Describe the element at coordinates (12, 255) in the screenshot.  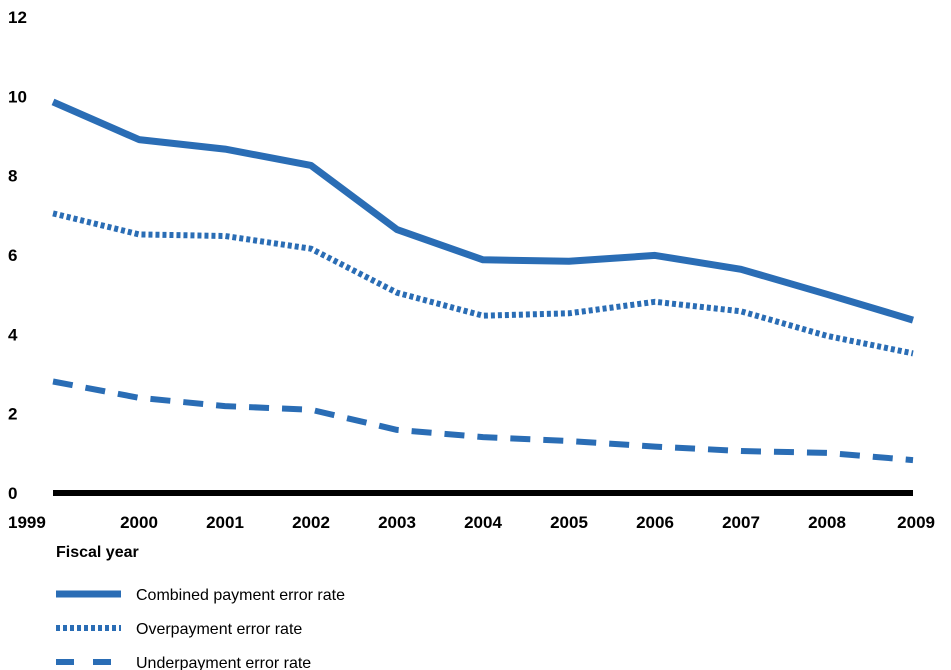
I see `y-tick-label: 6` at that location.